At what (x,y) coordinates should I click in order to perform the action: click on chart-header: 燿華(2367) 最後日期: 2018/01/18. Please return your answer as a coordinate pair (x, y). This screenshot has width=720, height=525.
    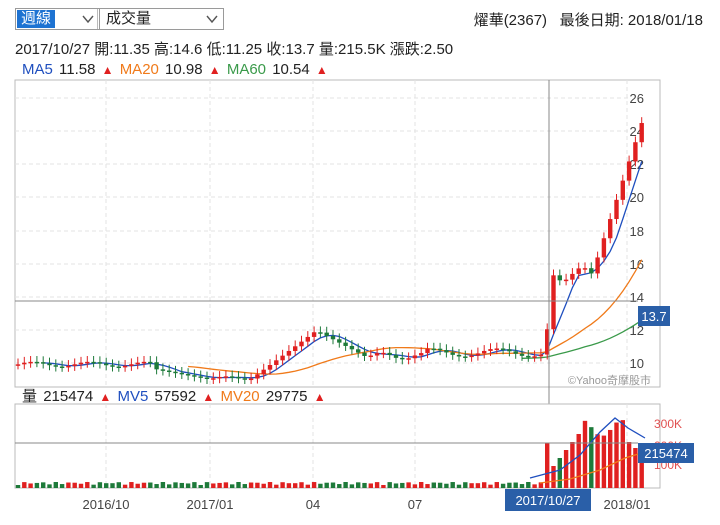
    Looking at the image, I should click on (588, 19).